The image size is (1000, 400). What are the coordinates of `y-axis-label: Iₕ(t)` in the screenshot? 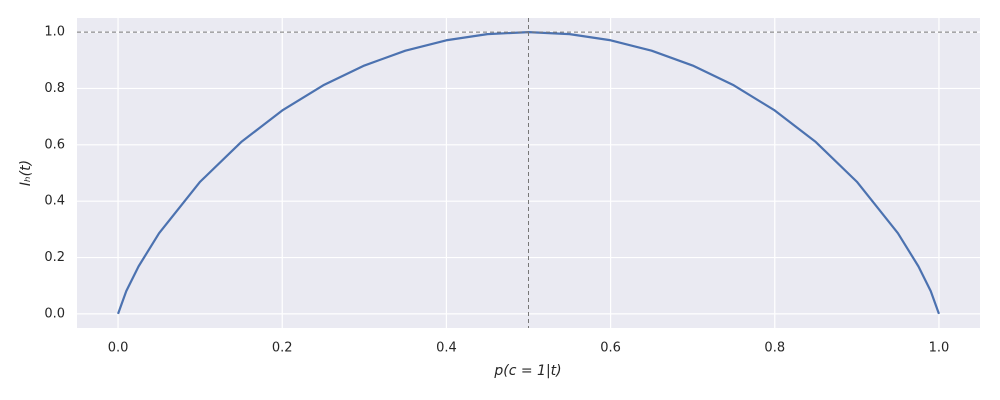 It's located at (26, 173).